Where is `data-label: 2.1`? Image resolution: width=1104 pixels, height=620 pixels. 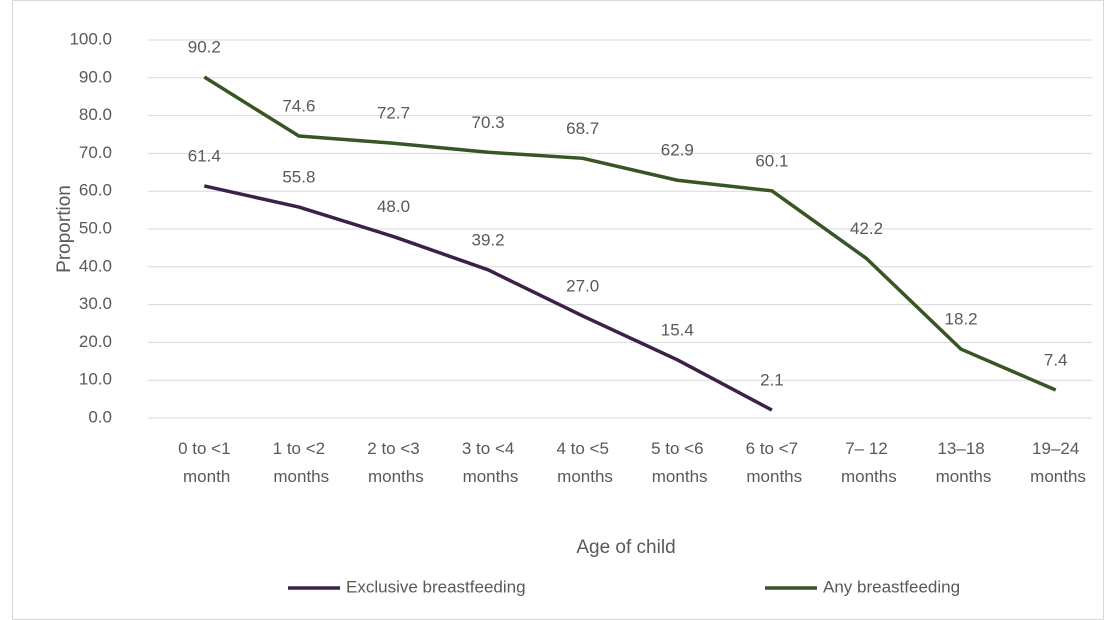 data-label: 2.1 is located at coordinates (772, 380).